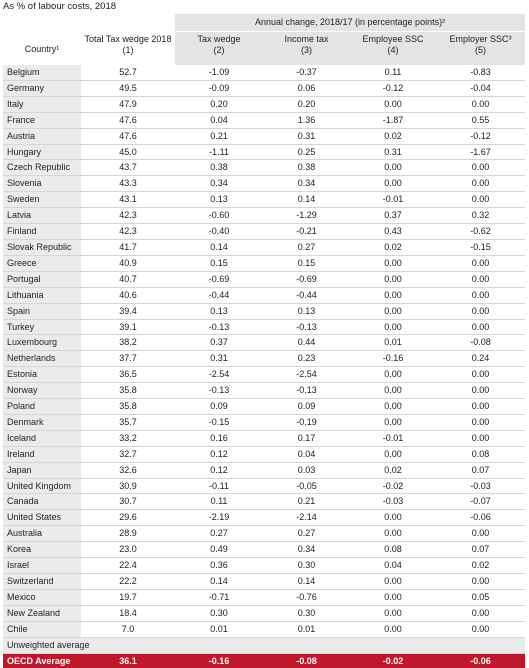 The width and height of the screenshot is (529, 668). Describe the element at coordinates (264, 406) in the screenshot. I see `table-row: Poland 35.8 0.09 0.09 0.00 0.00` at that location.